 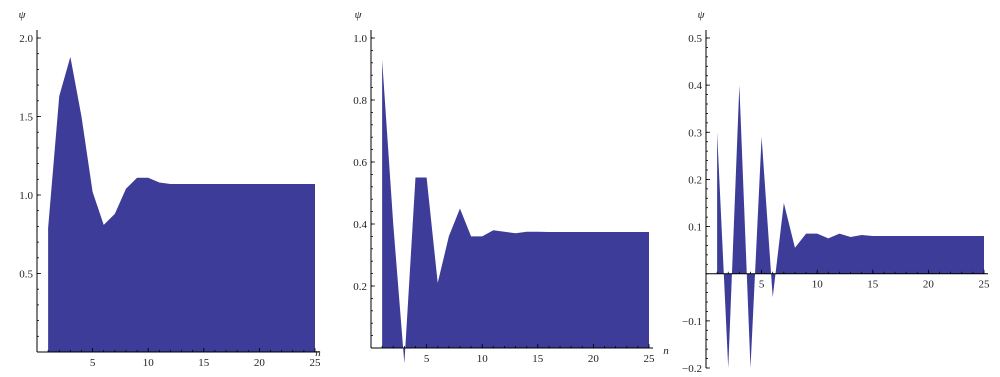 What do you see at coordinates (360, 101) in the screenshot?
I see `y-tick-label: 0.8` at bounding box center [360, 101].